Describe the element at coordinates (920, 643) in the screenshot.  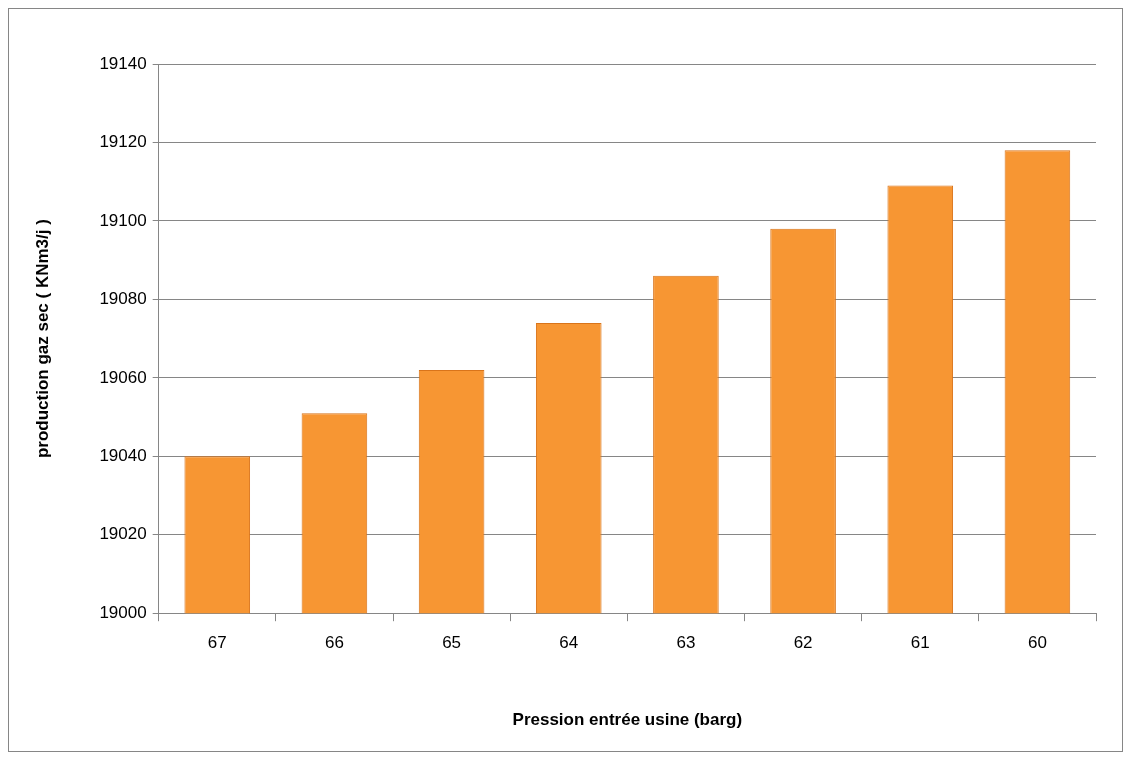
I see `x-tick-label: 61` at that location.